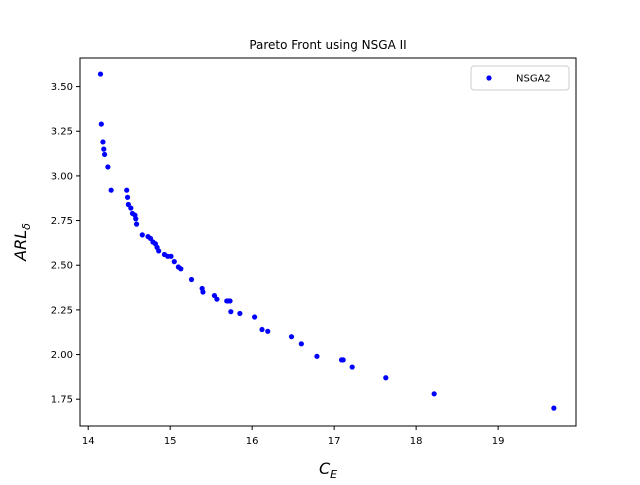 Image resolution: width=640 pixels, height=485 pixels. I want to click on x-tick-label: 19, so click(498, 441).